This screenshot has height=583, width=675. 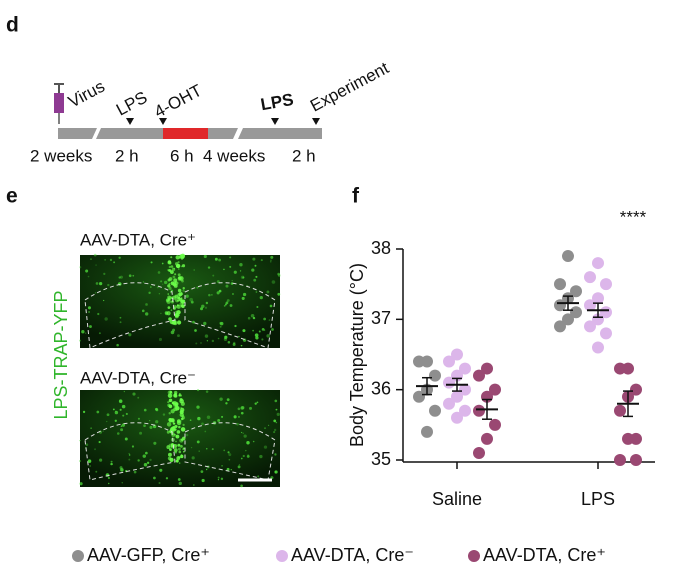 What do you see at coordinates (282, 556) in the screenshot?
I see `legend-marker` at bounding box center [282, 556].